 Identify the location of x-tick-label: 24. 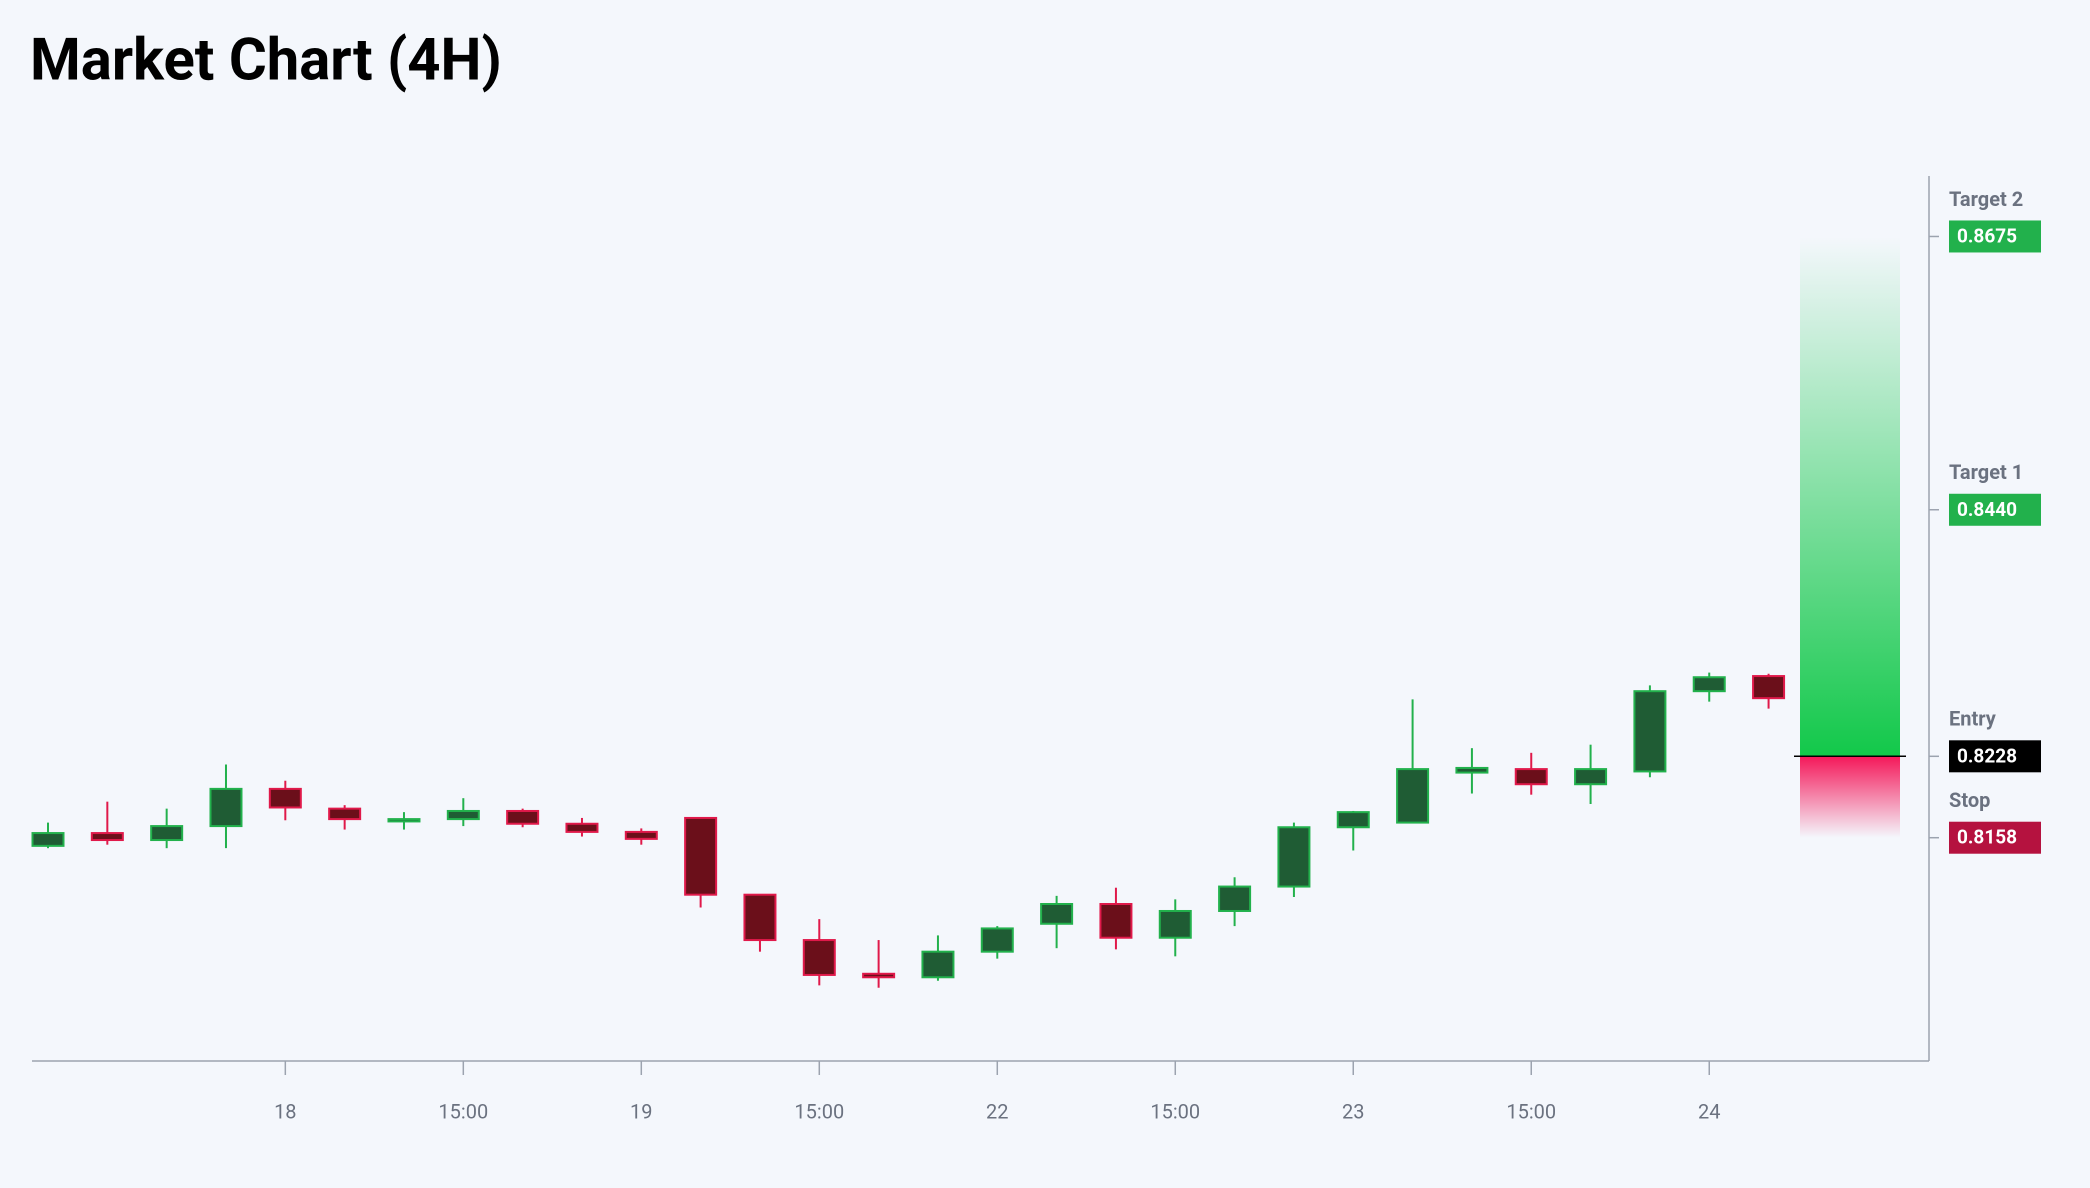
(1709, 1111).